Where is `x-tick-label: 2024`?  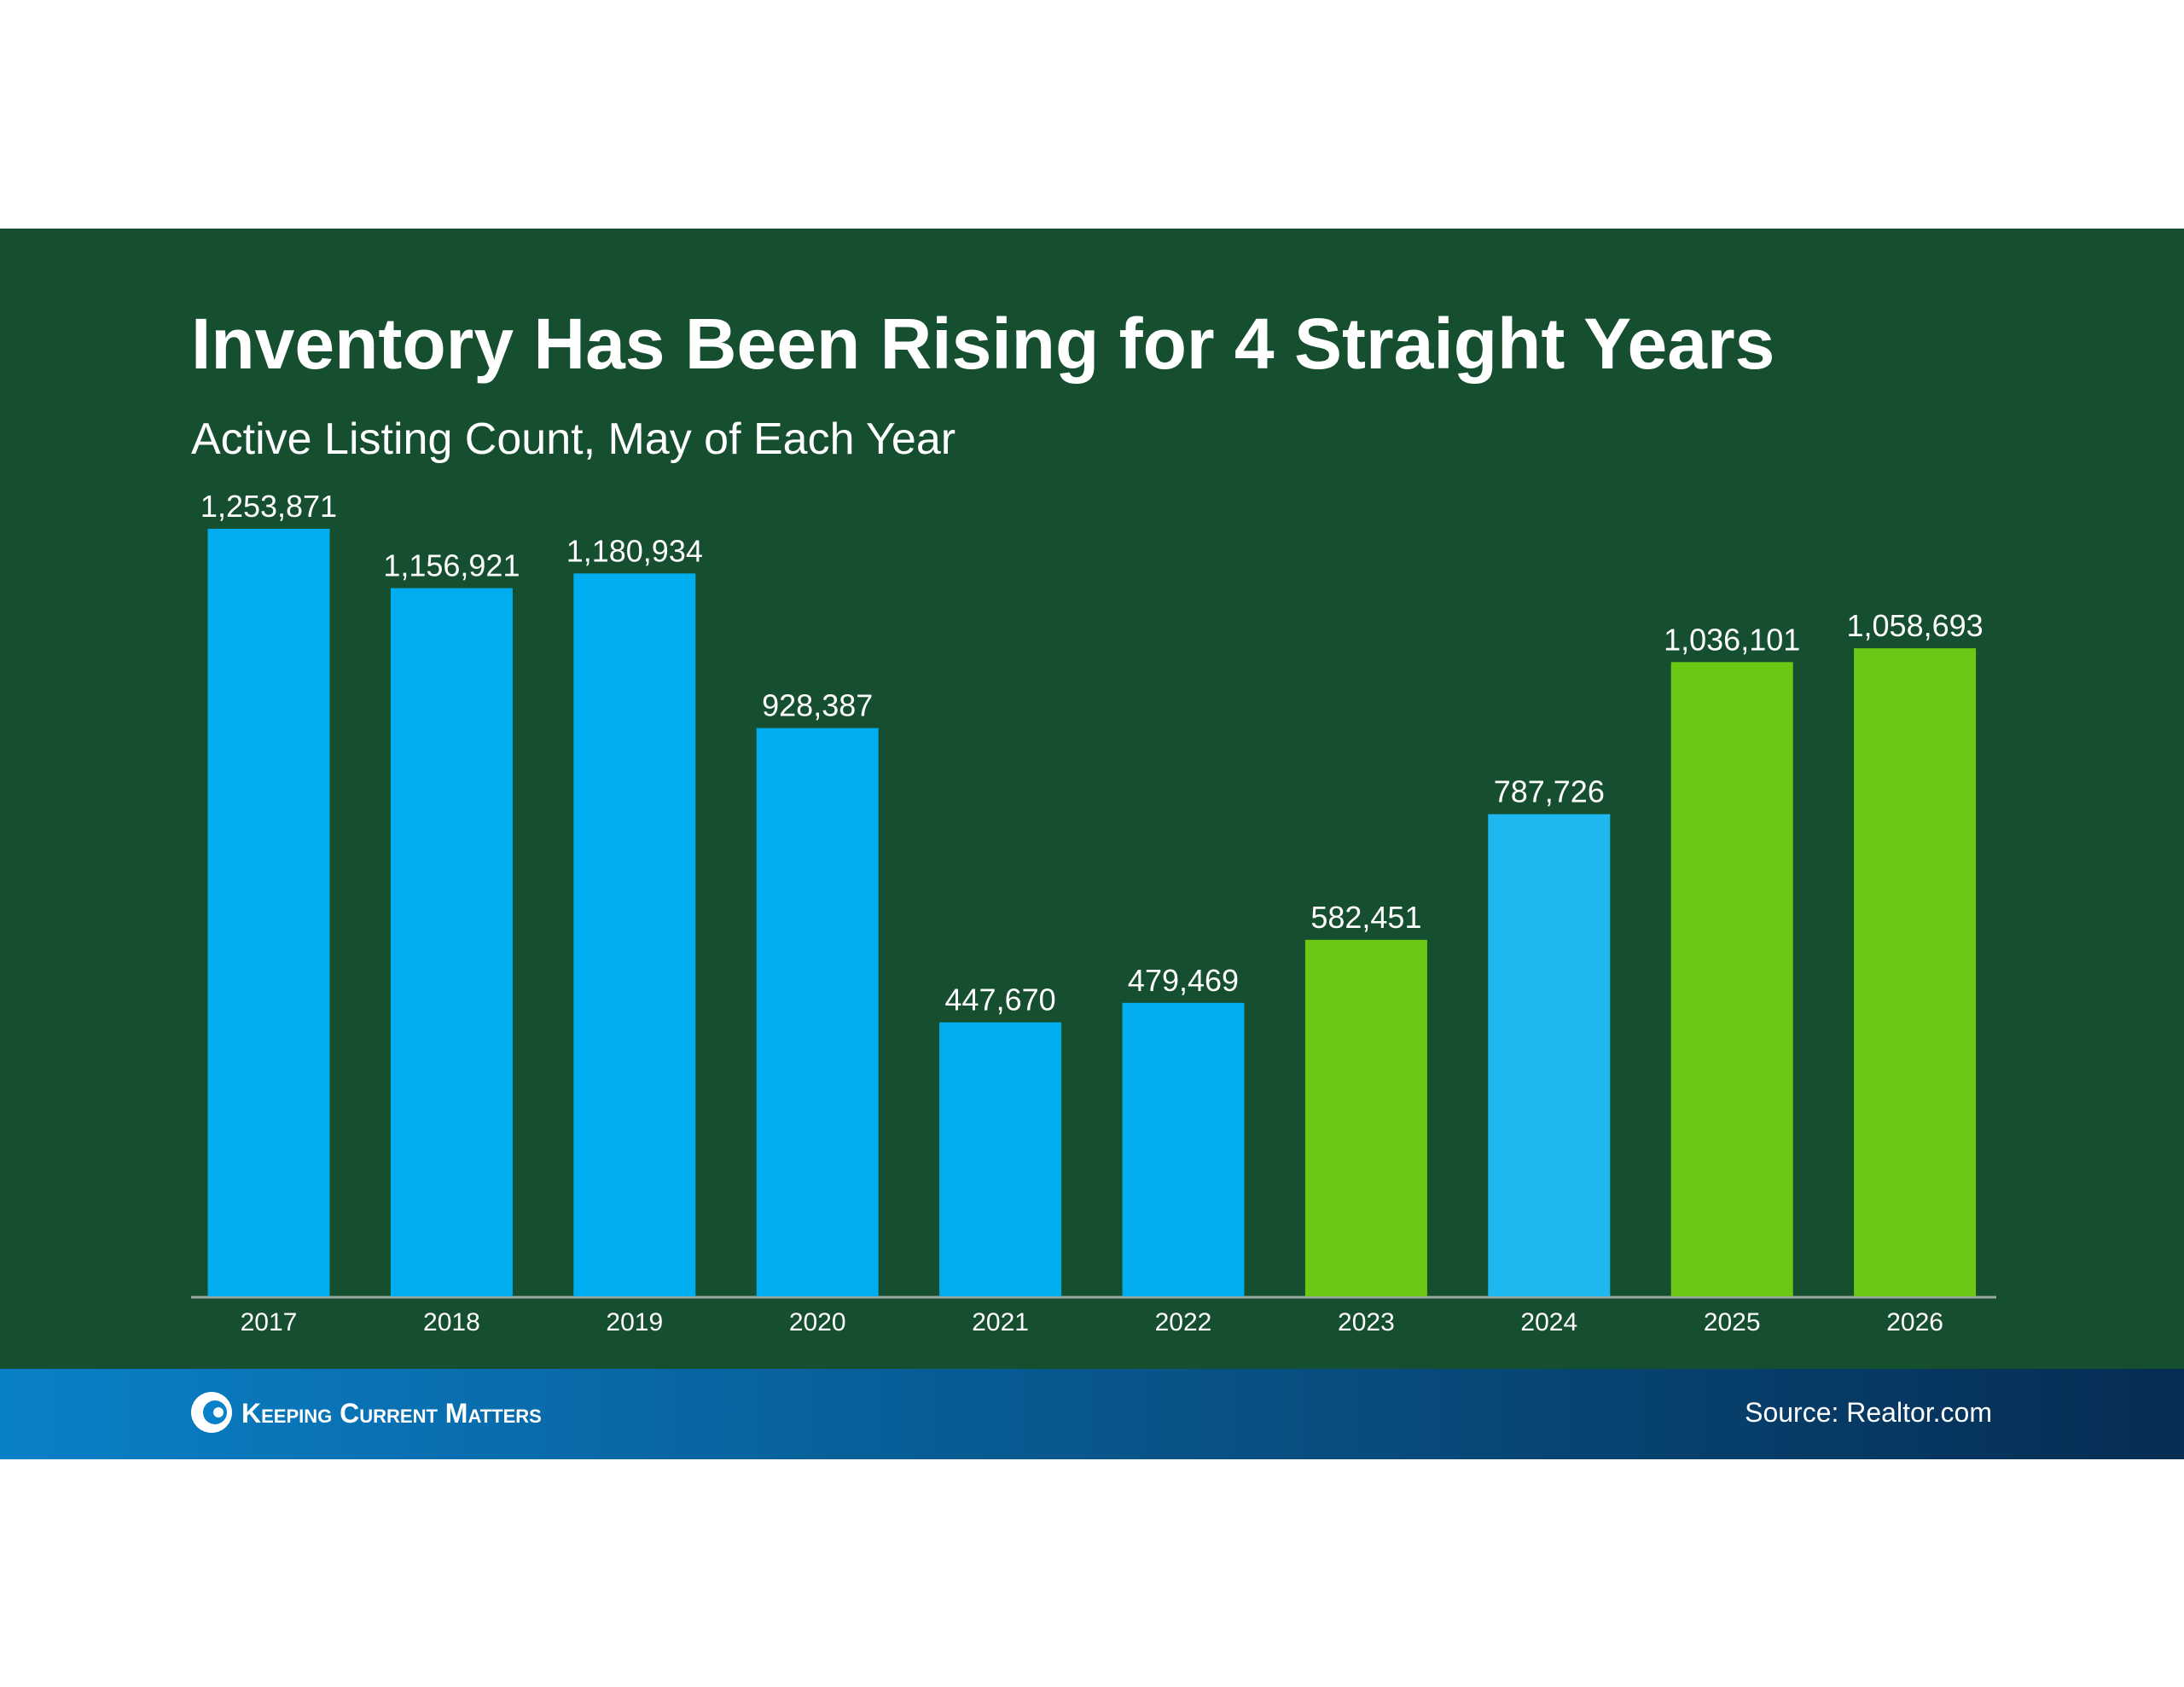
x-tick-label: 2024 is located at coordinates (1548, 1322).